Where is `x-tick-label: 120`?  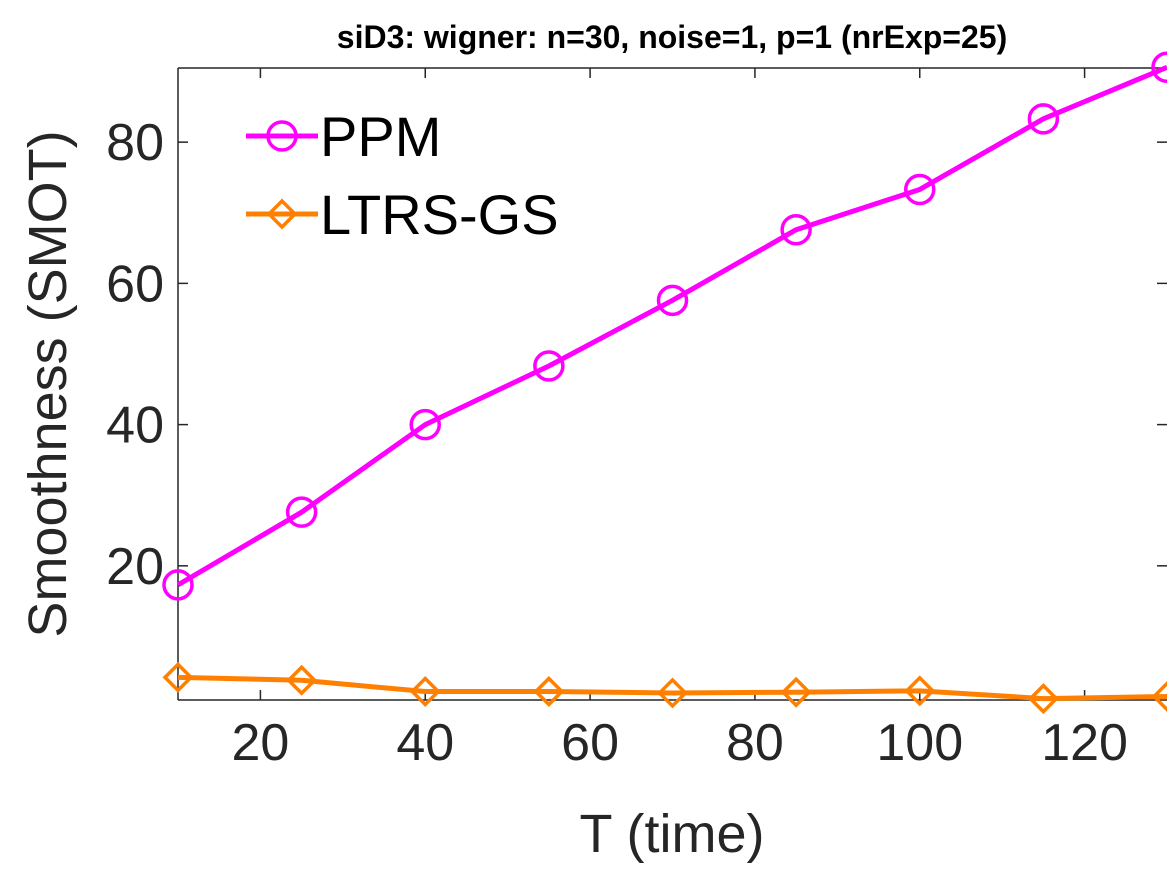
x-tick-label: 120 is located at coordinates (1084, 743).